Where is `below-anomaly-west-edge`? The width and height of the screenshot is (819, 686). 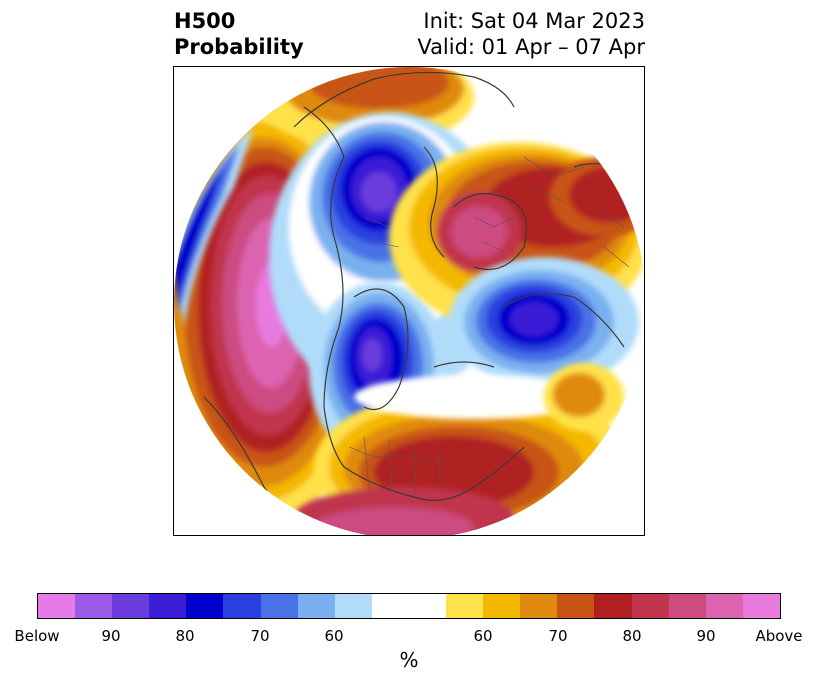 below-anomaly-west-edge is located at coordinates (214, 227).